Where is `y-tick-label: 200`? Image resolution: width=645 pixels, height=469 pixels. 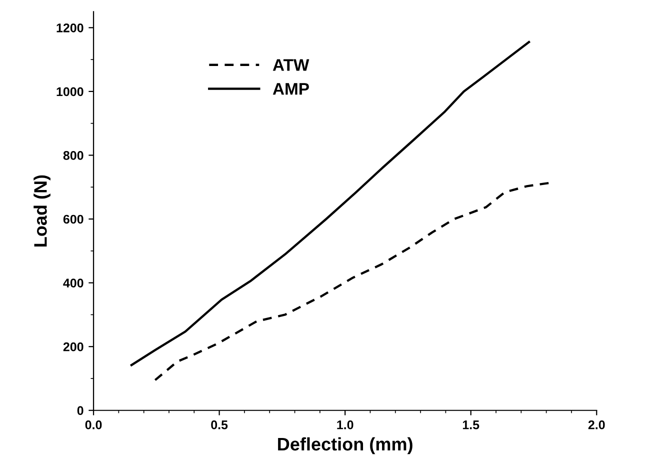
y-tick-label: 200 is located at coordinates (73, 347).